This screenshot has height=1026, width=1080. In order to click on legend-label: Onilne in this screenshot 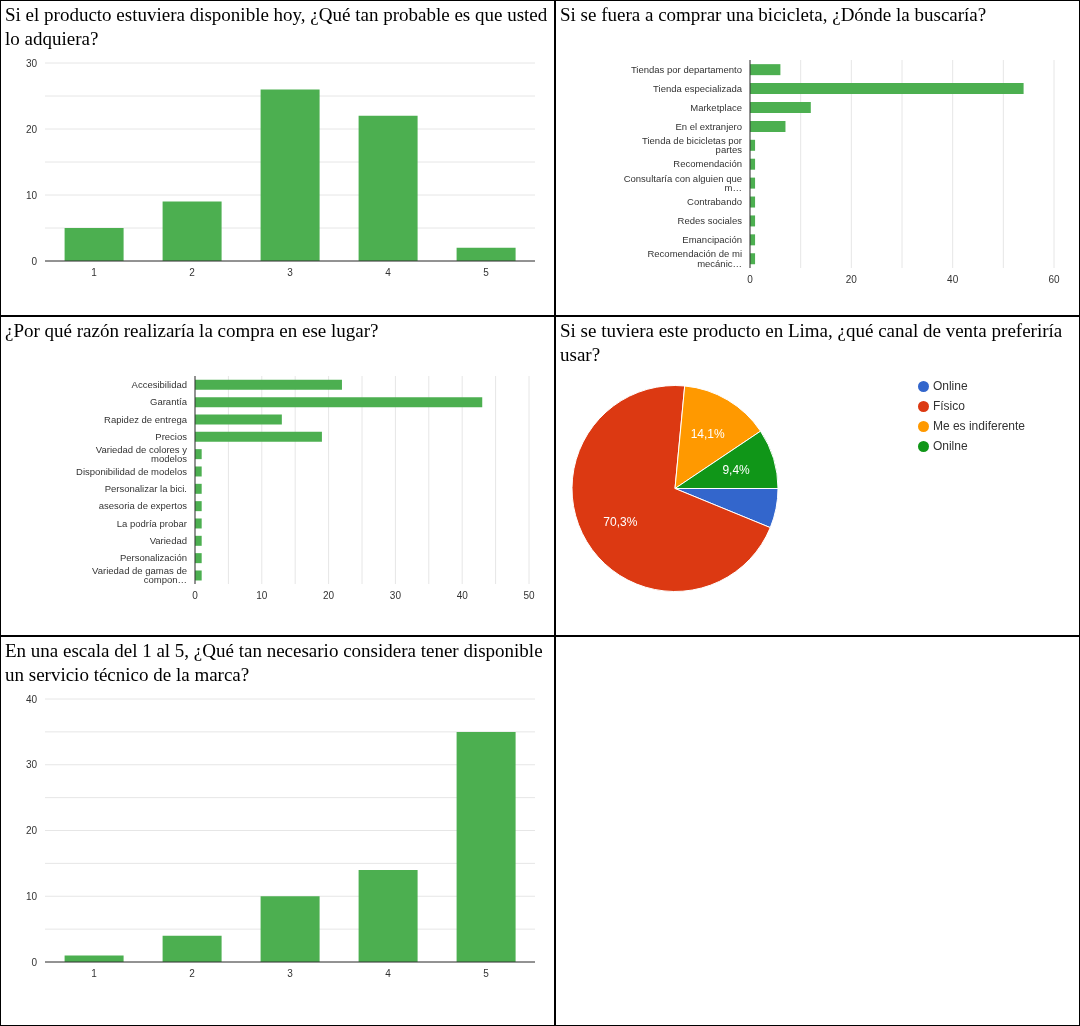, I will do `click(950, 446)`.